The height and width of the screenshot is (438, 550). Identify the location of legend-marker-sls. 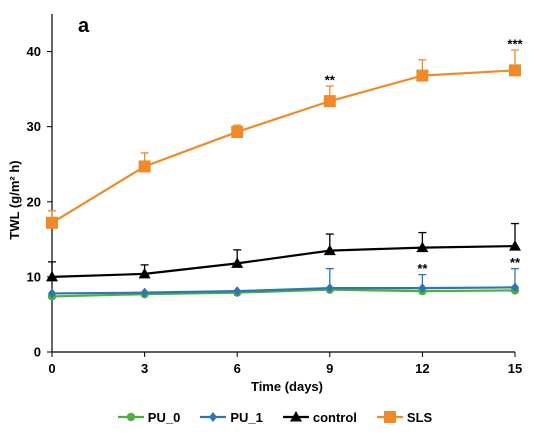
(389, 417).